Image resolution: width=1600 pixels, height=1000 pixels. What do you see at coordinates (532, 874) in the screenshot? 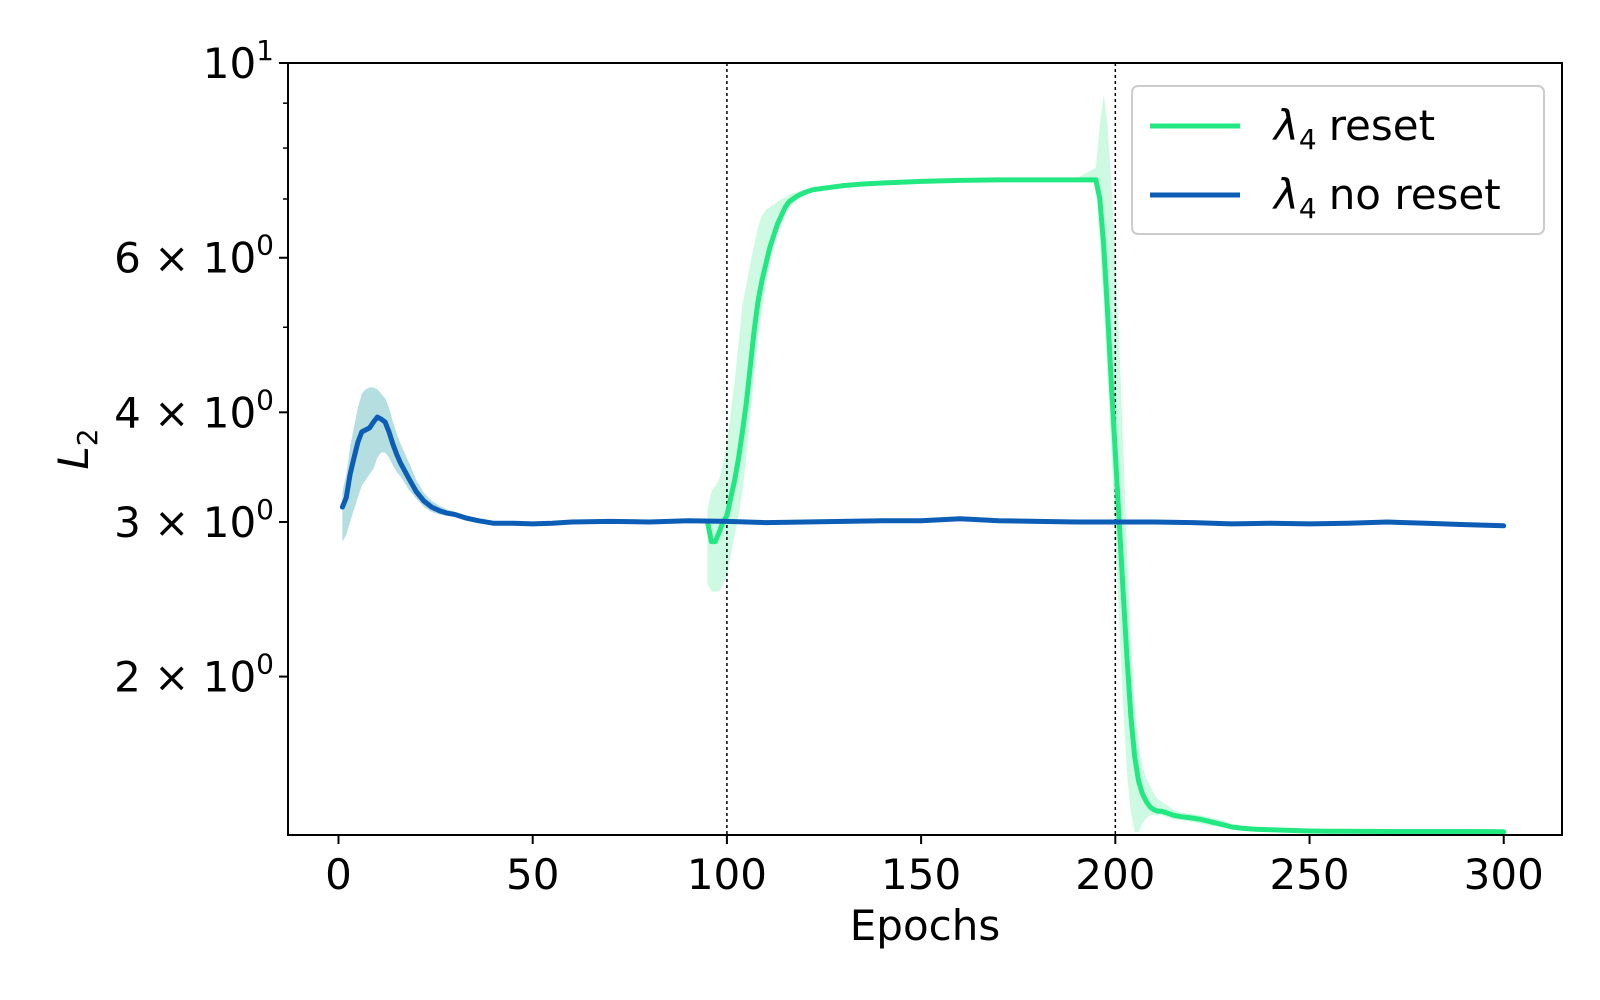
I see `x-tick-label: 50` at bounding box center [532, 874].